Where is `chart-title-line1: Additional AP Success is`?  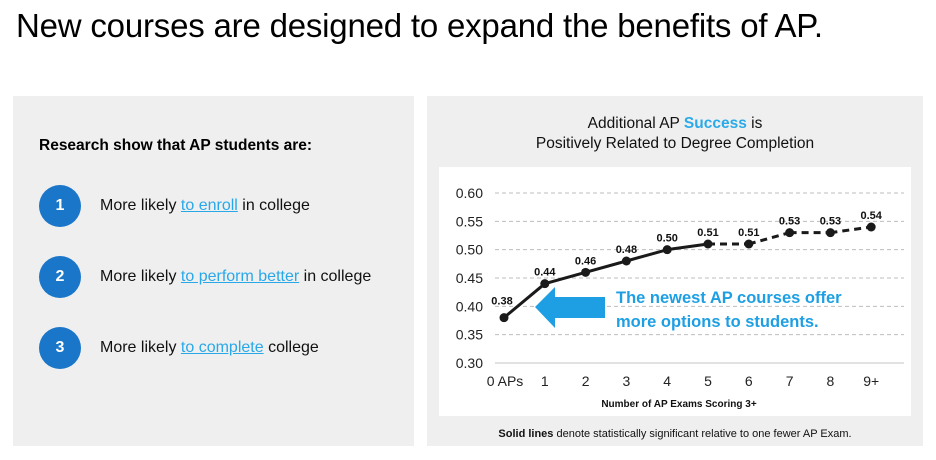 chart-title-line1: Additional AP Success is is located at coordinates (675, 124).